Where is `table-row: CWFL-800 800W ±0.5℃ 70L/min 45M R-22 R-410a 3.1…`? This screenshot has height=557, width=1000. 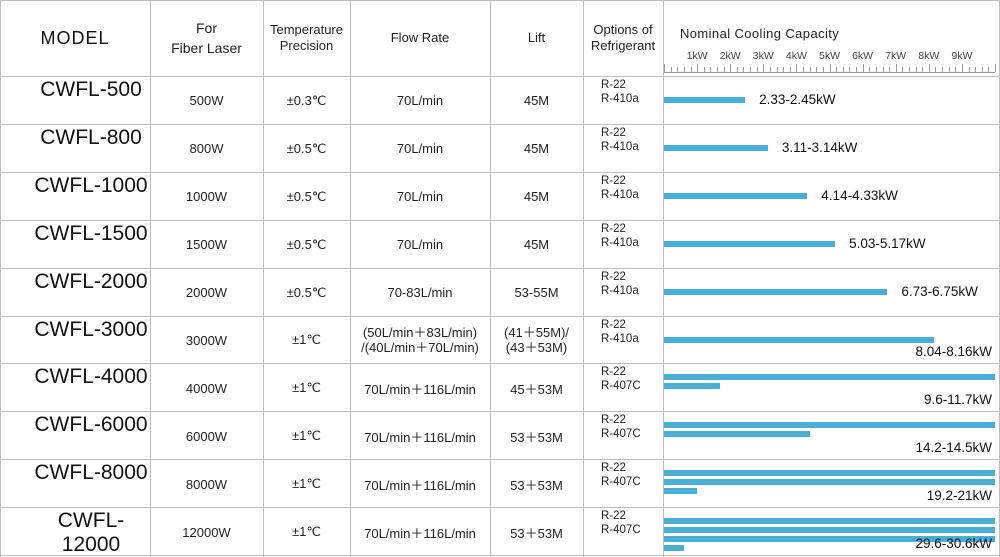
table-row: CWFL-800 800W ±0.5℃ 70L/min 45M R-22 R-410a 3.1… is located at coordinates (500, 150).